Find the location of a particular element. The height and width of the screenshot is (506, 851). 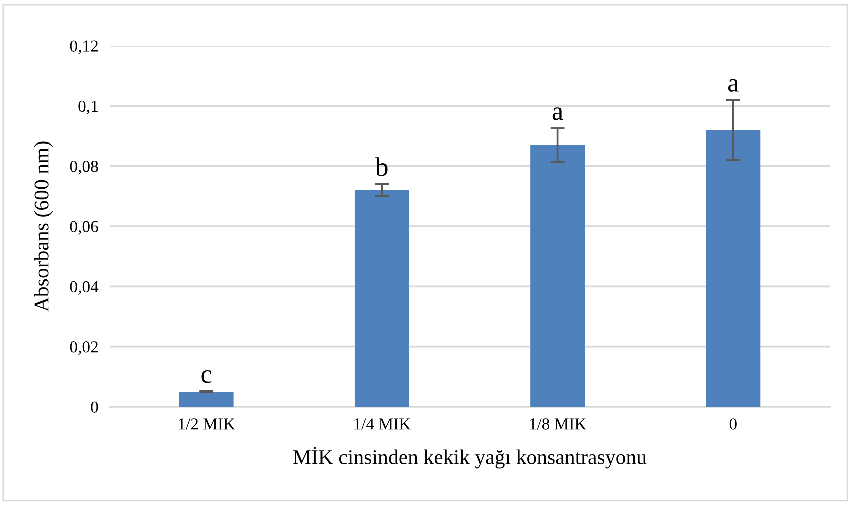

x-tick-label: 1/4 MIK is located at coordinates (382, 424).